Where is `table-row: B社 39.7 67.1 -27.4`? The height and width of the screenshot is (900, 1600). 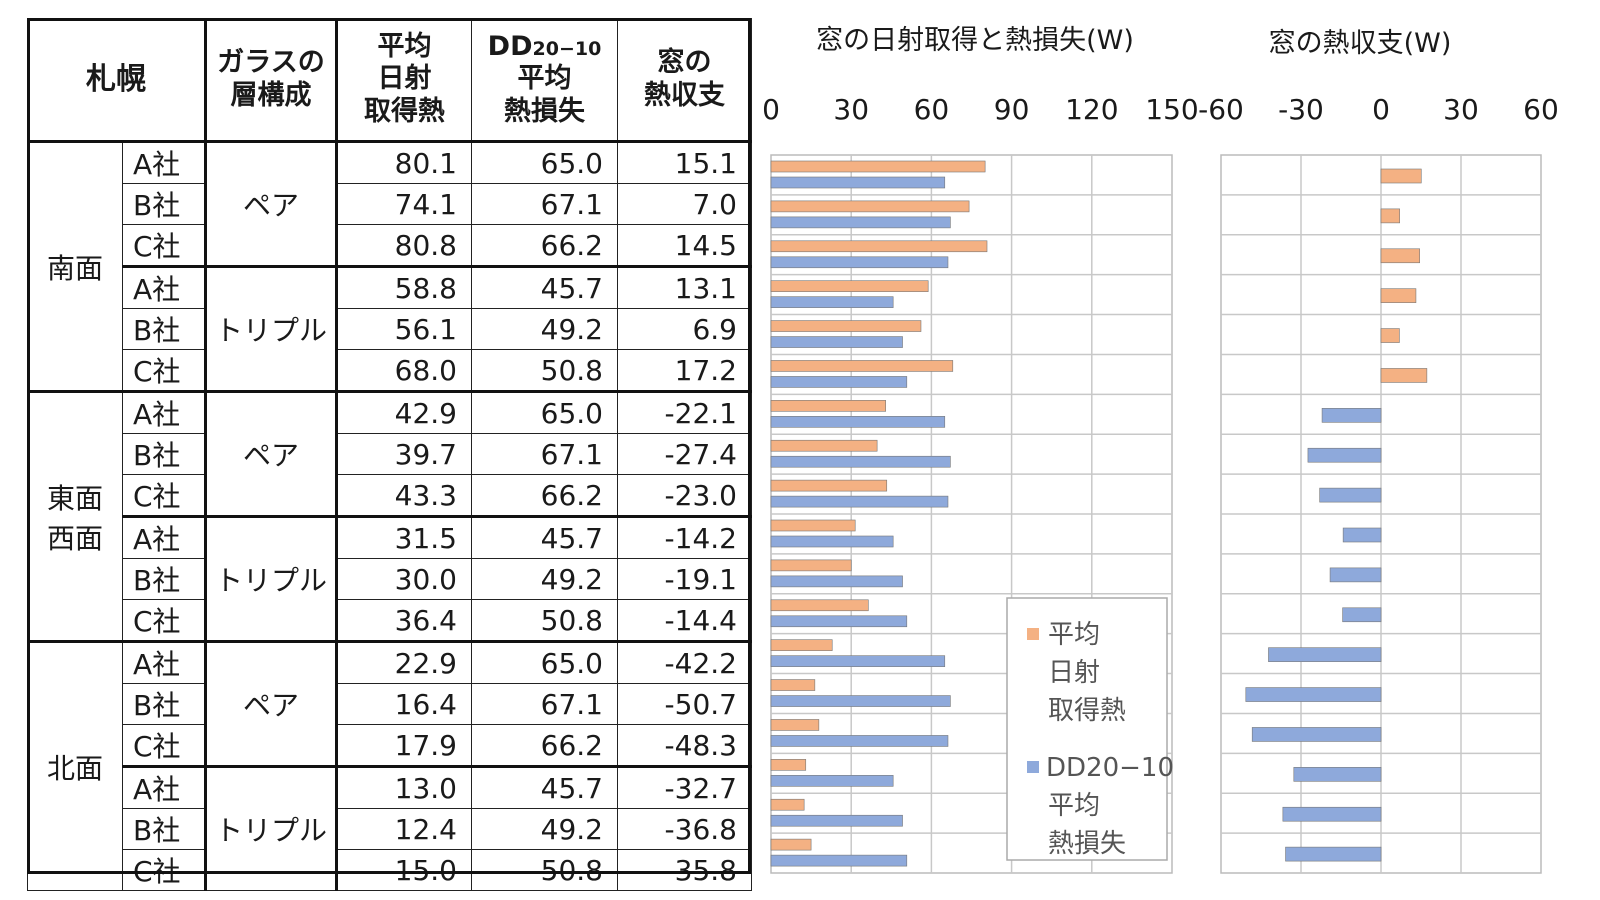 table-row: B社 39.7 67.1 -27.4 is located at coordinates (390, 454).